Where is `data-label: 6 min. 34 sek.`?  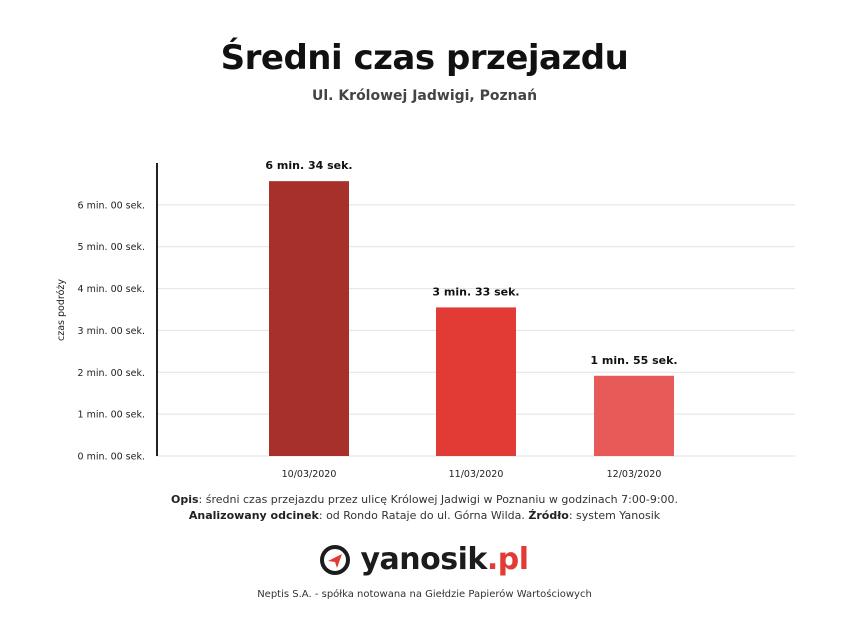
data-label: 6 min. 34 sek. is located at coordinates (308, 165).